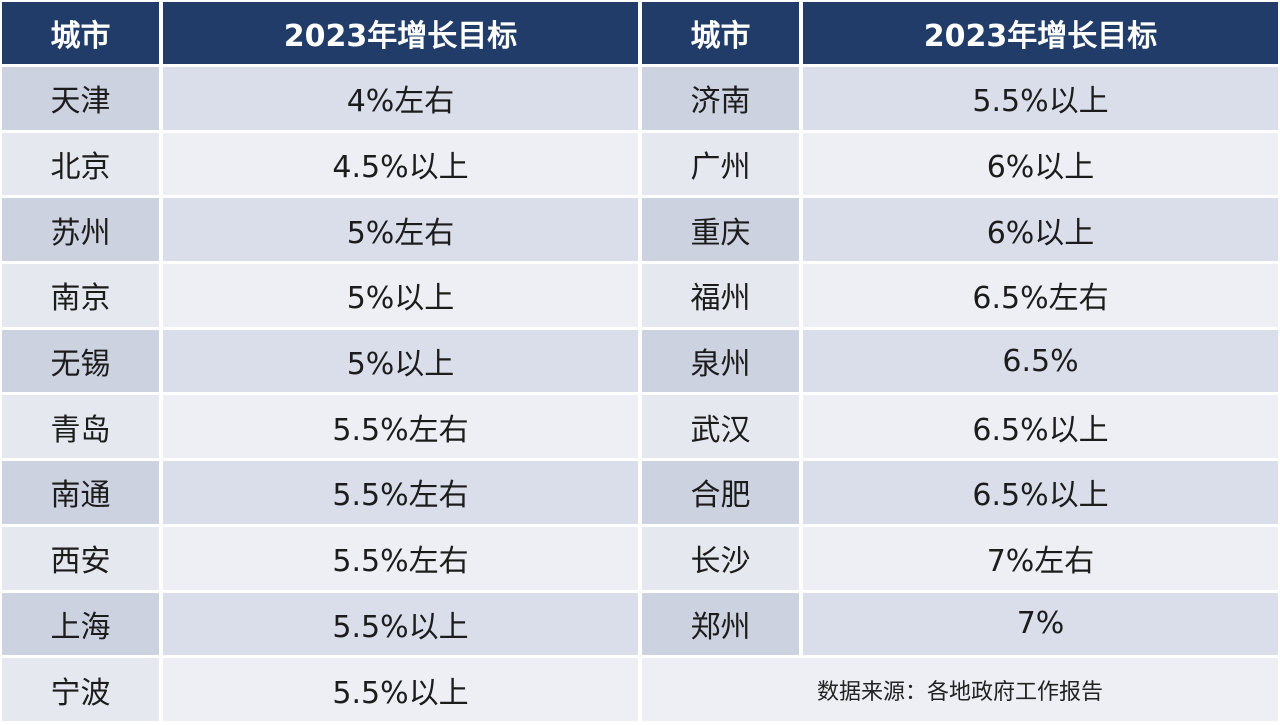 This screenshot has width=1280, height=725. Describe the element at coordinates (720, 164) in the screenshot. I see `city-cell: 广州` at that location.